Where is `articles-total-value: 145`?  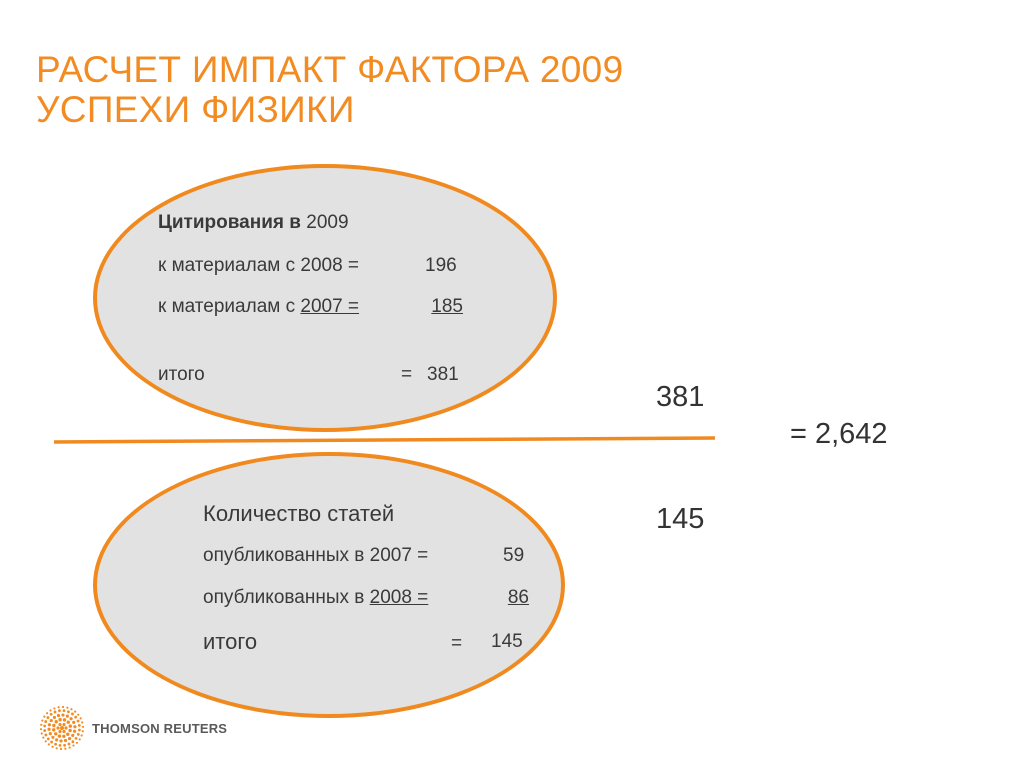 articles-total-value: 145 is located at coordinates (507, 641).